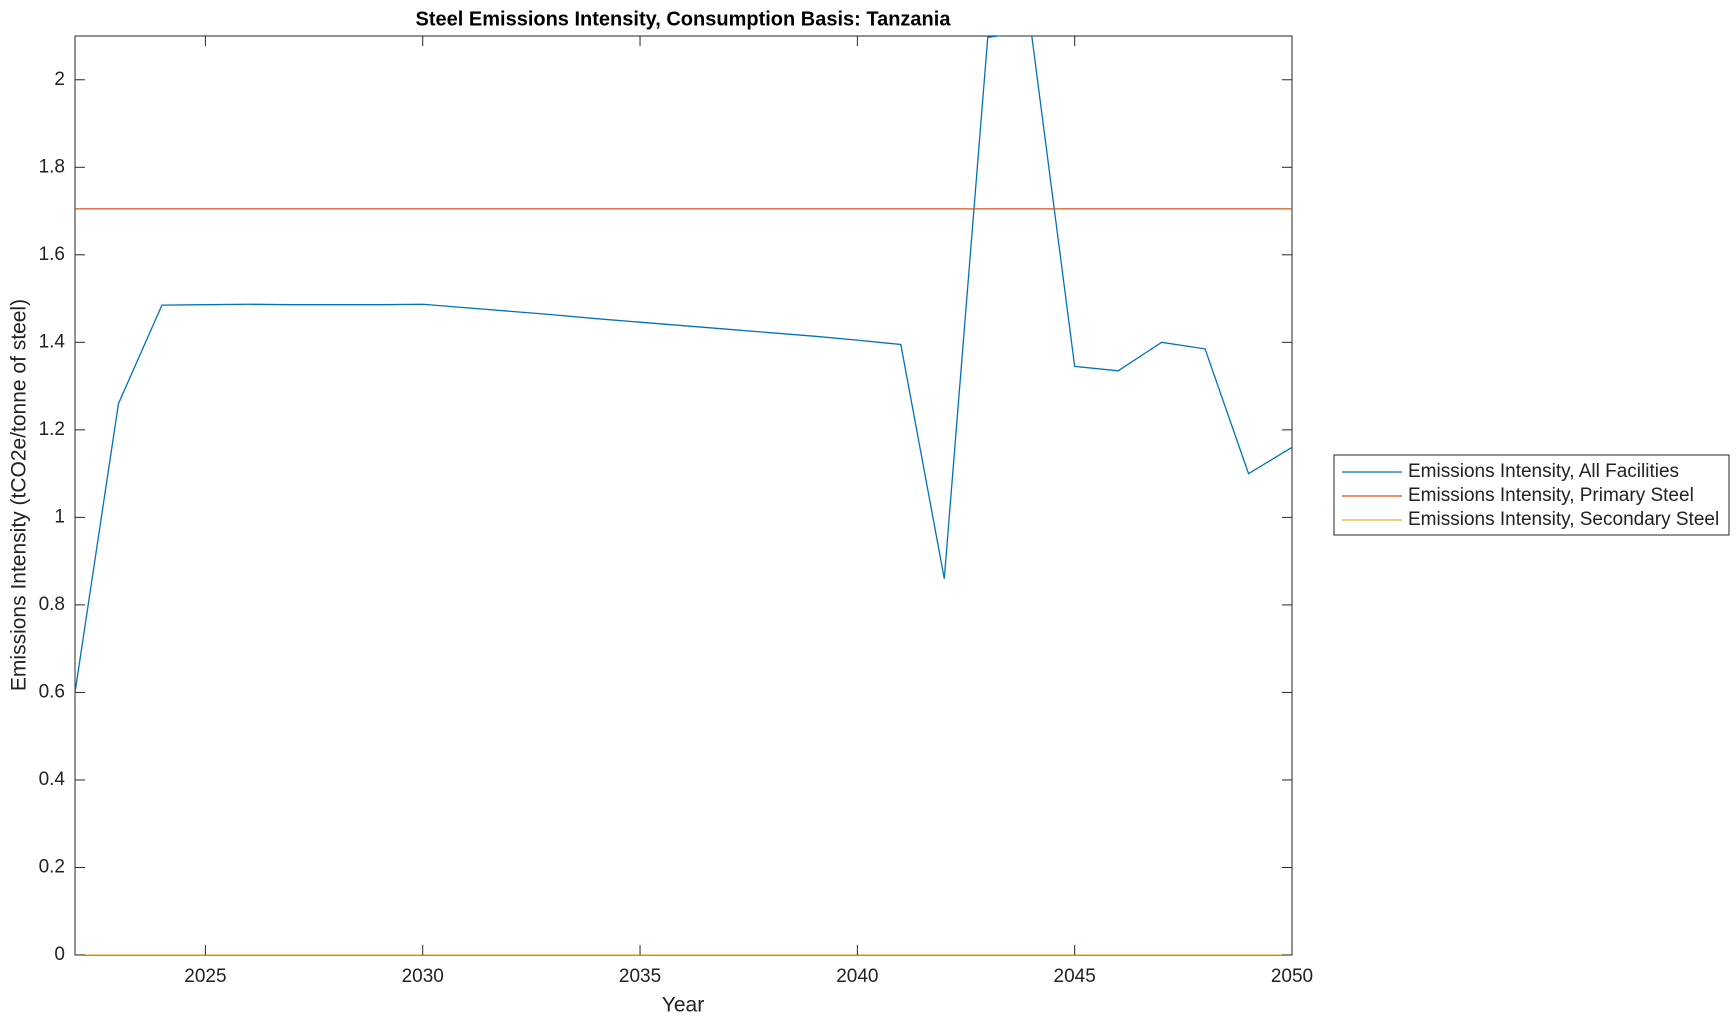 This screenshot has width=1736, height=1021. I want to click on legend-label: Emissions Intensity, Primary Steel, so click(1551, 495).